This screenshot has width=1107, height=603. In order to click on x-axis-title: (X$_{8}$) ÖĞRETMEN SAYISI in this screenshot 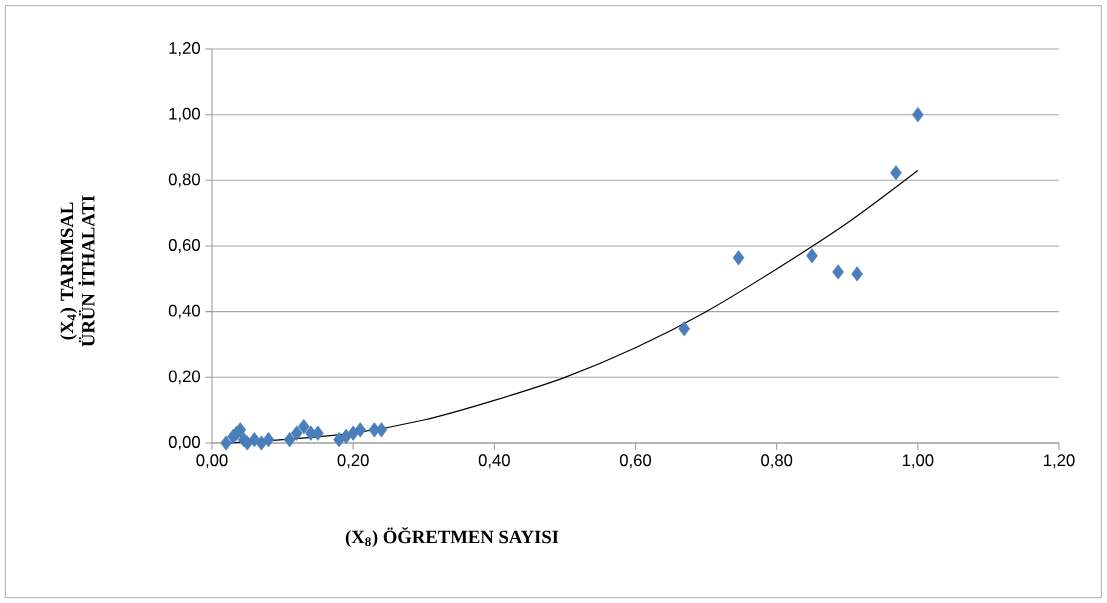, I will do `click(452, 537)`.